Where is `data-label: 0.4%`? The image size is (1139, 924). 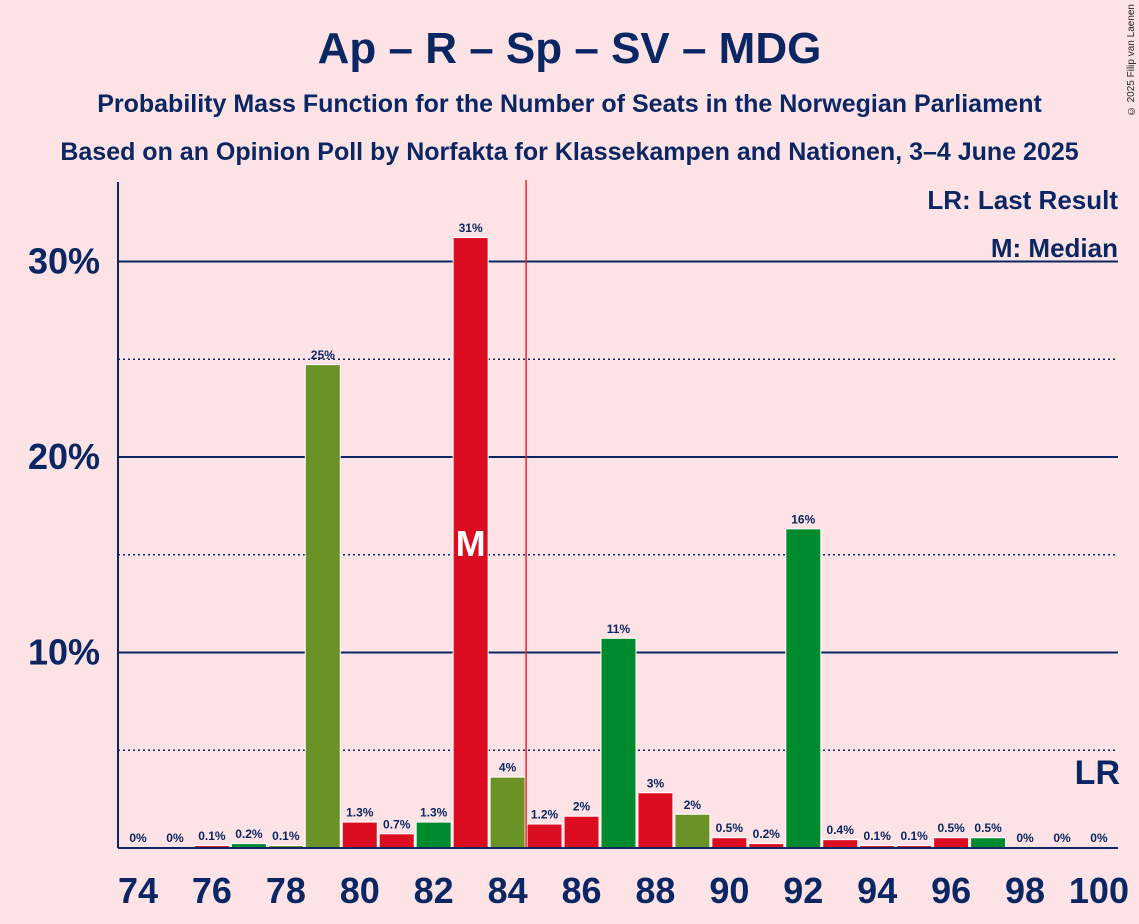 data-label: 0.4% is located at coordinates (841, 830).